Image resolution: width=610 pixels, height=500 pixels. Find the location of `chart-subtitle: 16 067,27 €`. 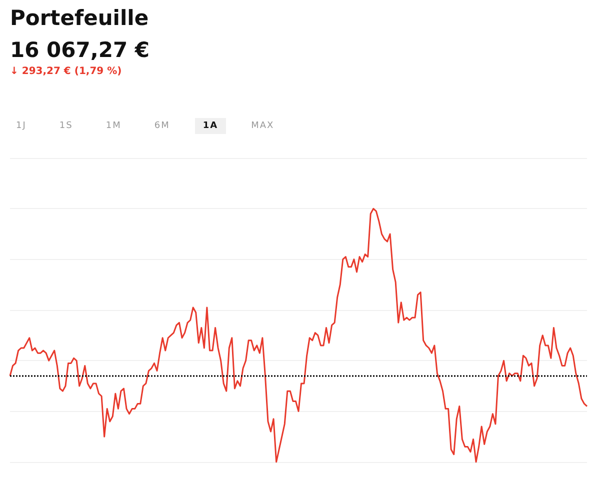

chart-subtitle: 16 067,27 € is located at coordinates (80, 50).